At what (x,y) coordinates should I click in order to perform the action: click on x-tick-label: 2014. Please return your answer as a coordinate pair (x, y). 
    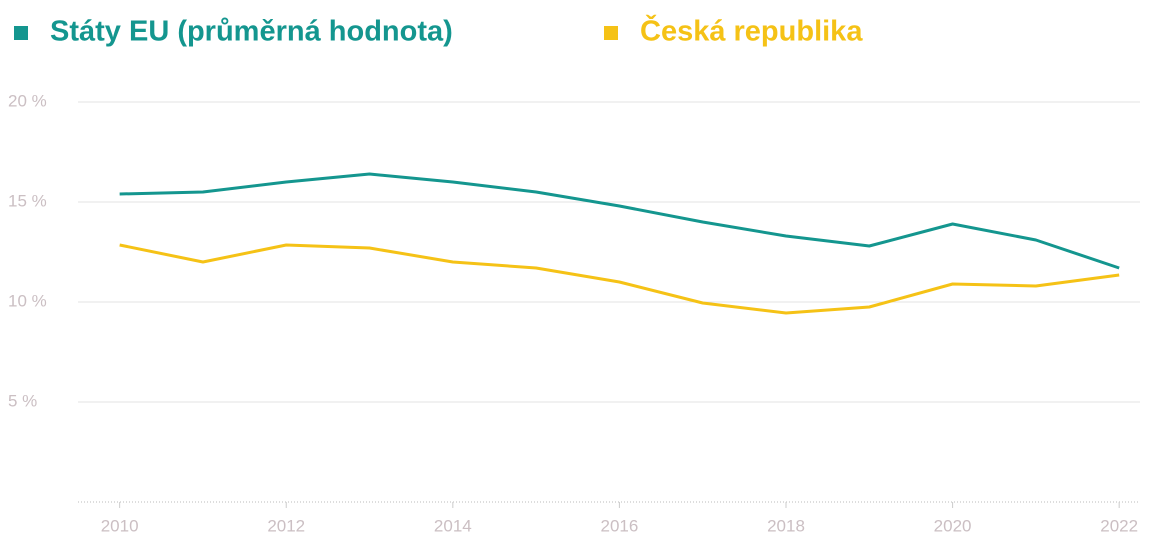
    Looking at the image, I should click on (453, 525).